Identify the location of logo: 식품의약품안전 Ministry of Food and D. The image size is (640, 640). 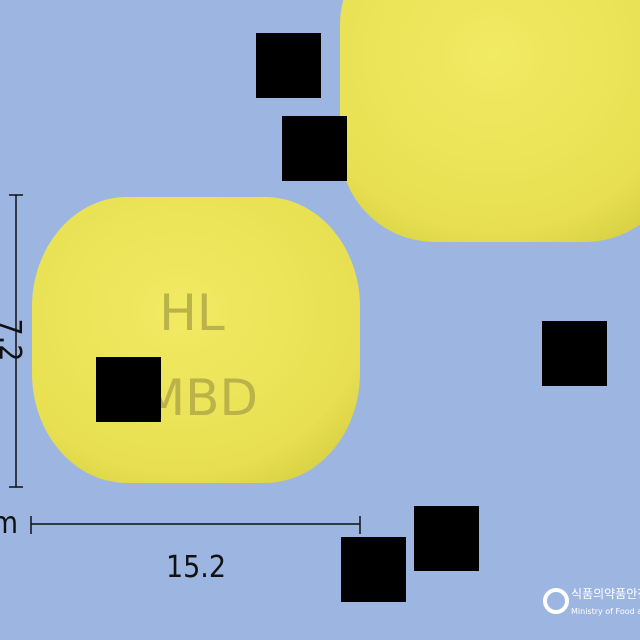
(591, 601).